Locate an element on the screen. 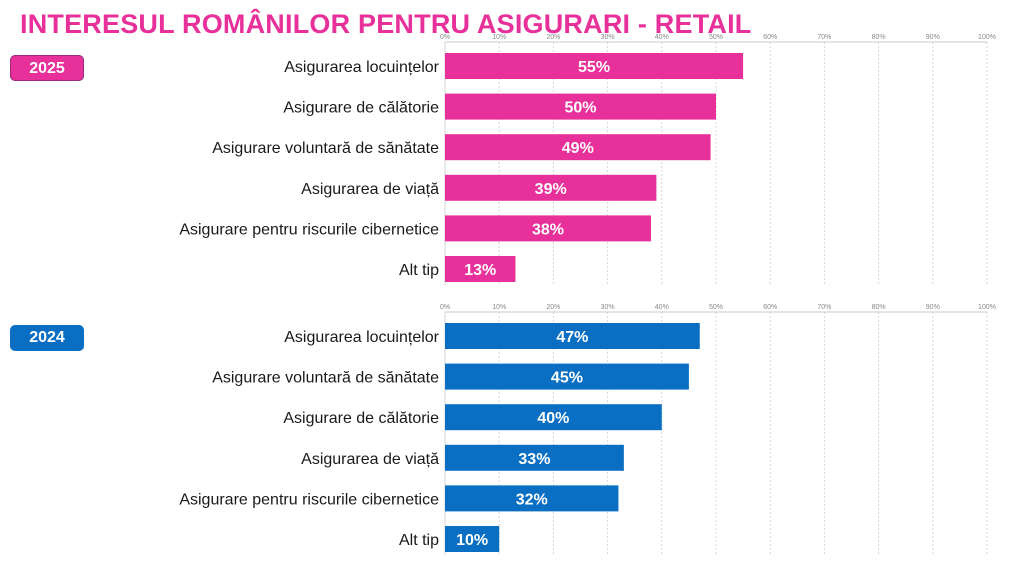  data-label: 45% is located at coordinates (567, 378).